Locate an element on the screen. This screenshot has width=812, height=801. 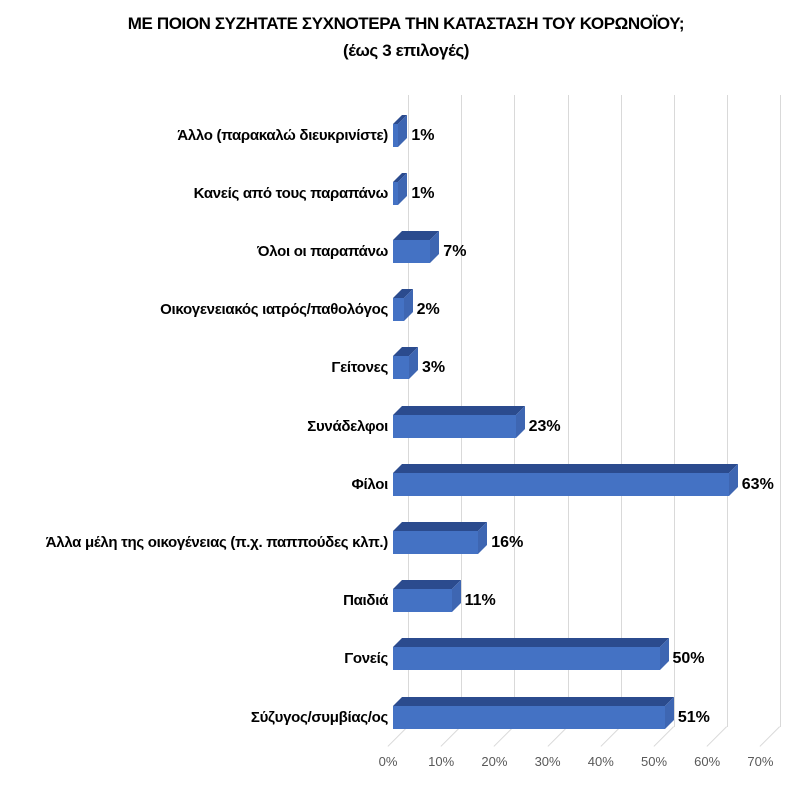
chart-title-line2: (έως 3 επιλογές) is located at coordinates (406, 50).